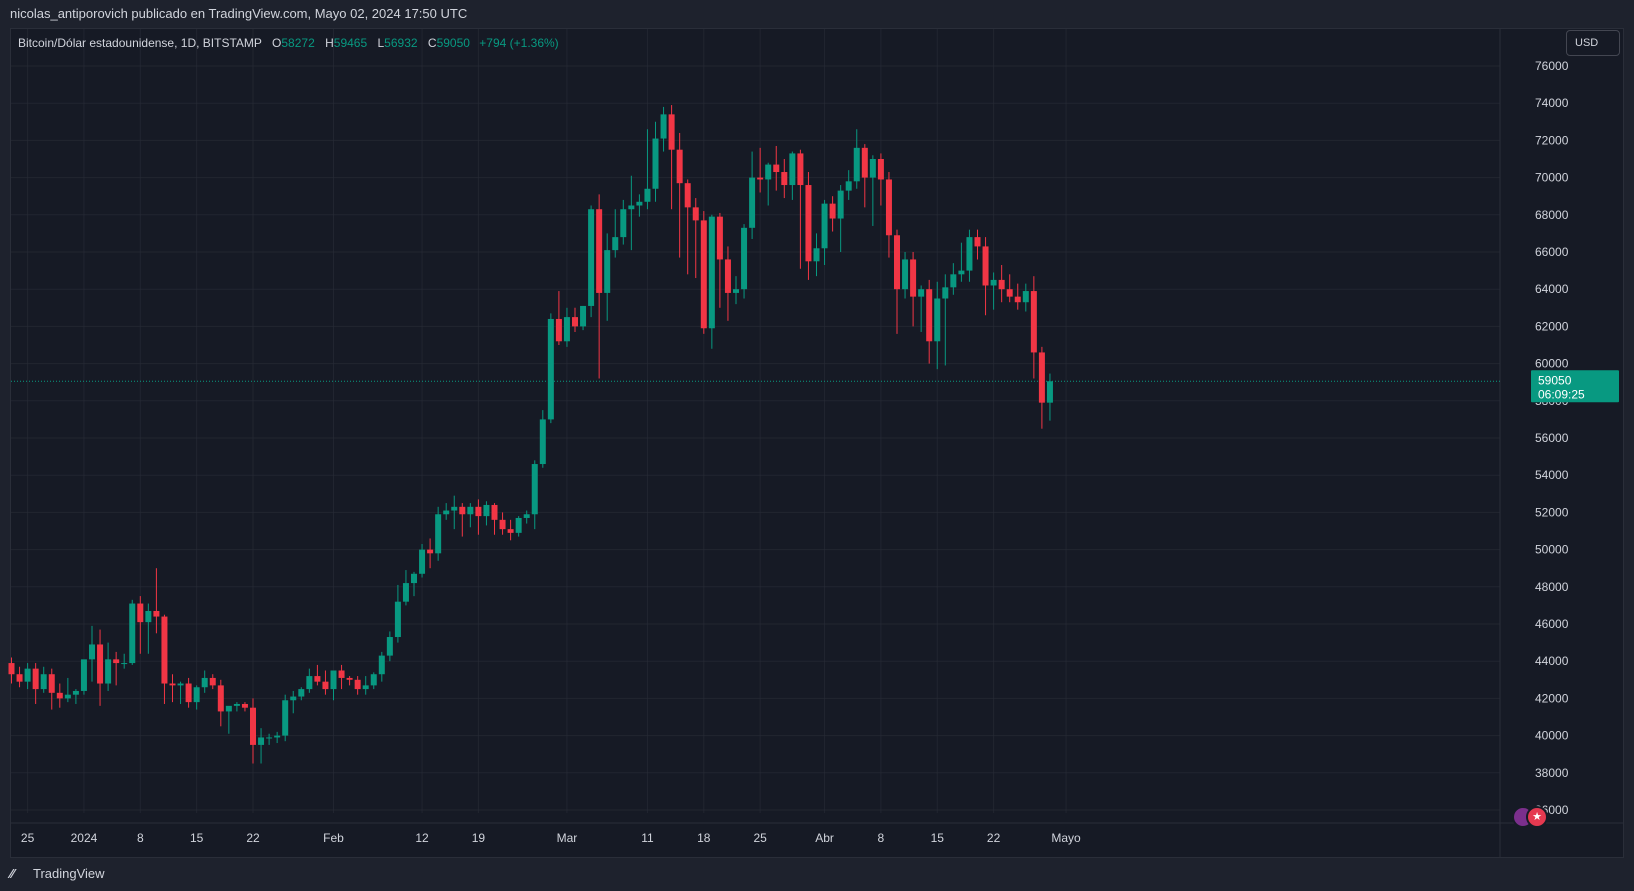  Describe the element at coordinates (1552, 140) in the screenshot. I see `y-tick-label: 72000` at that location.